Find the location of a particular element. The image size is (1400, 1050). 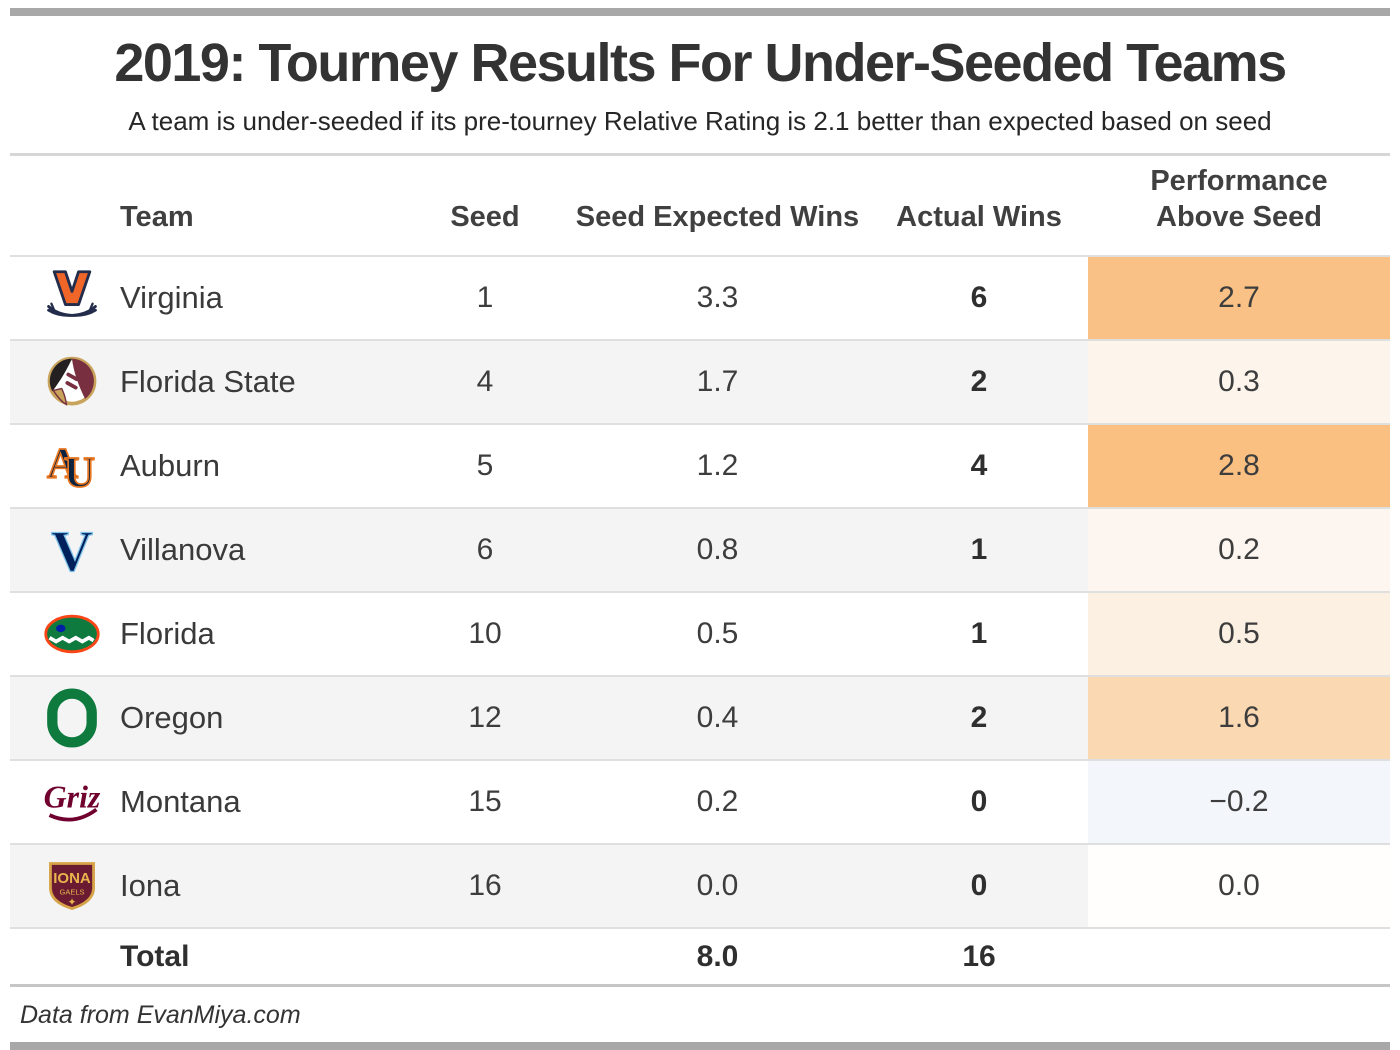

actual-wins-cell: 6 is located at coordinates (979, 297).